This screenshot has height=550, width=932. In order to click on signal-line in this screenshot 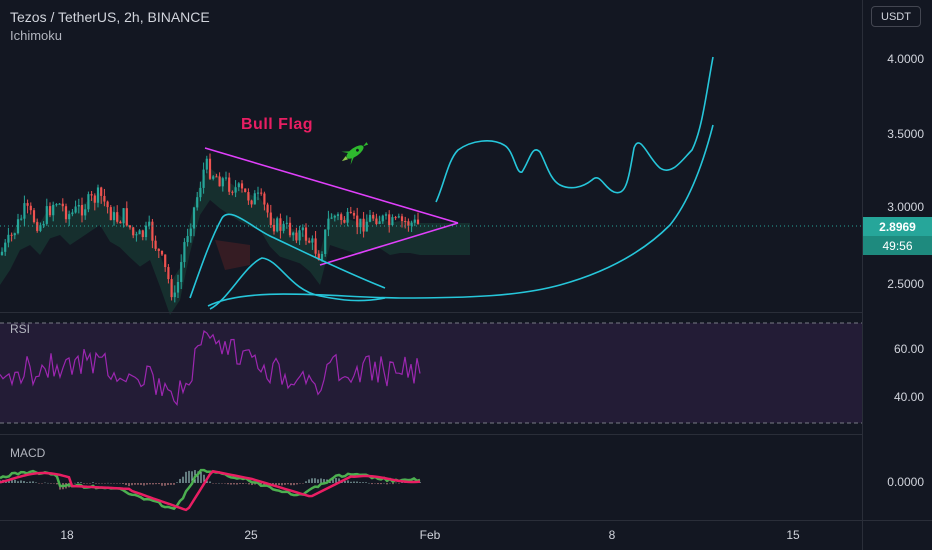, I will do `click(210, 490)`.